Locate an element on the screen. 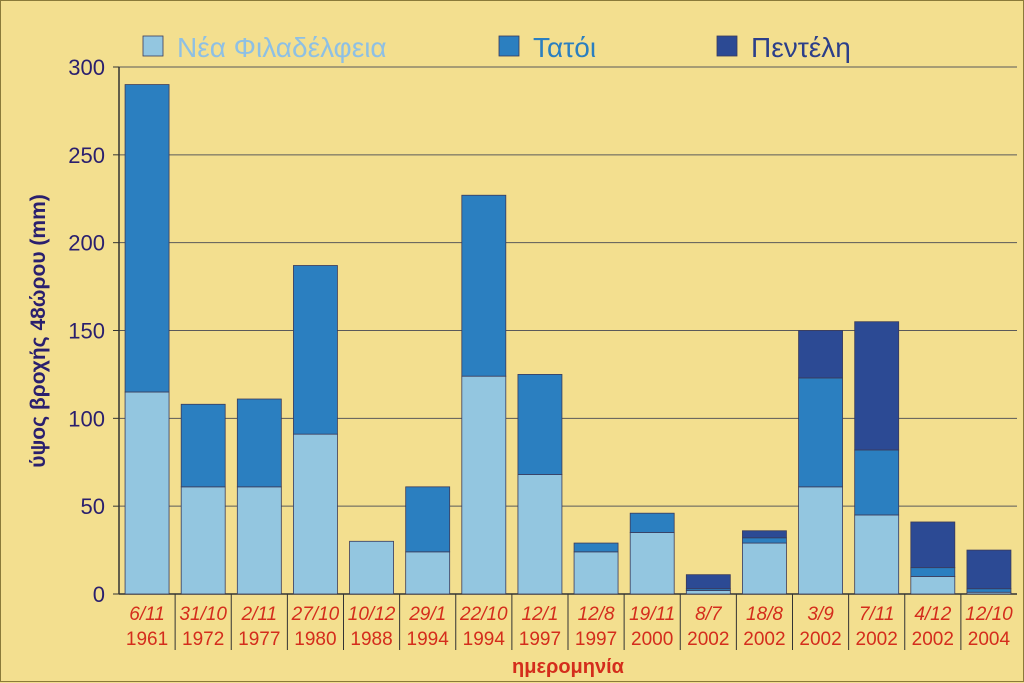 This screenshot has width=1024, height=683. x-tick-label-day: 10/12 is located at coordinates (372, 614).